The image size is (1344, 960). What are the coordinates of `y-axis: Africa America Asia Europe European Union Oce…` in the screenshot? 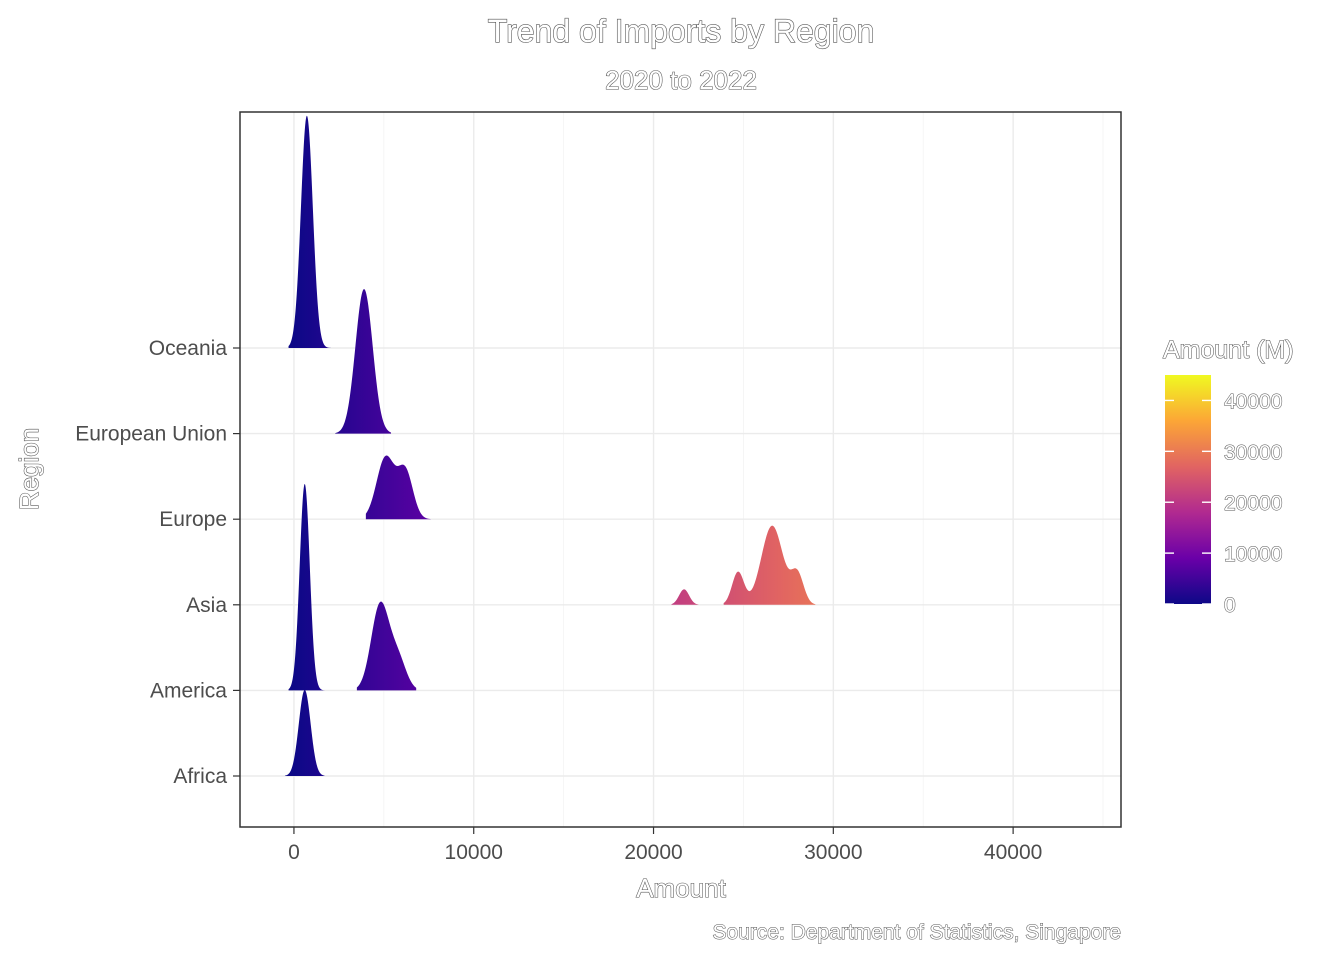 It's located at (157, 562).